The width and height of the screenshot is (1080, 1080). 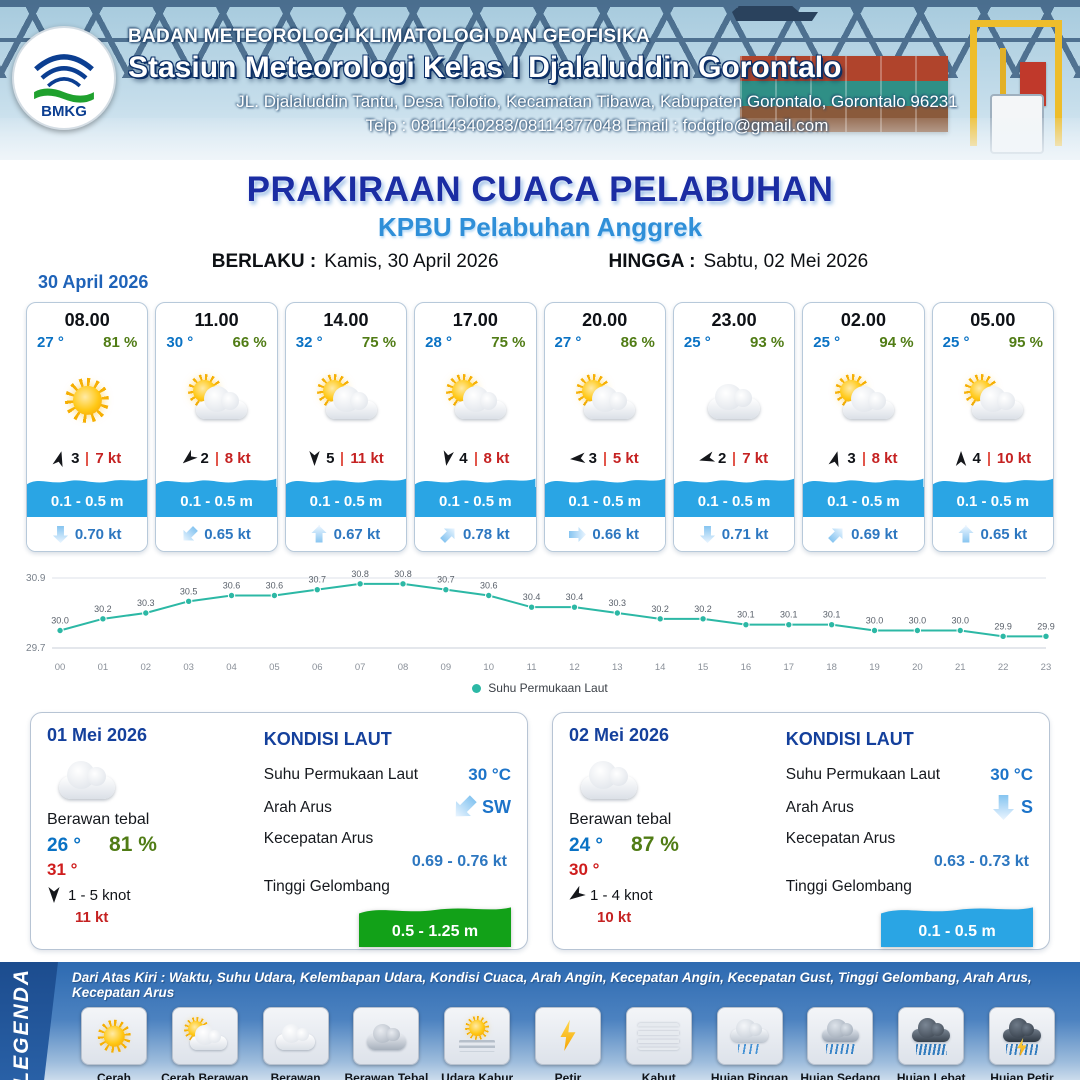 I want to click on svg-text: 14, so click(x=660, y=667).